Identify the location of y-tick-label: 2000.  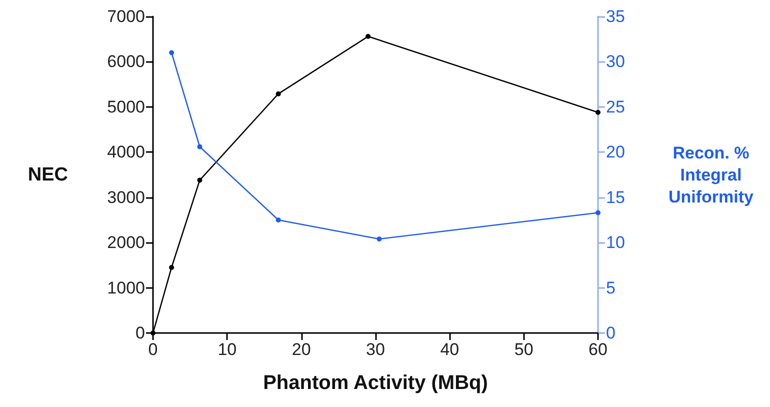
(126, 242).